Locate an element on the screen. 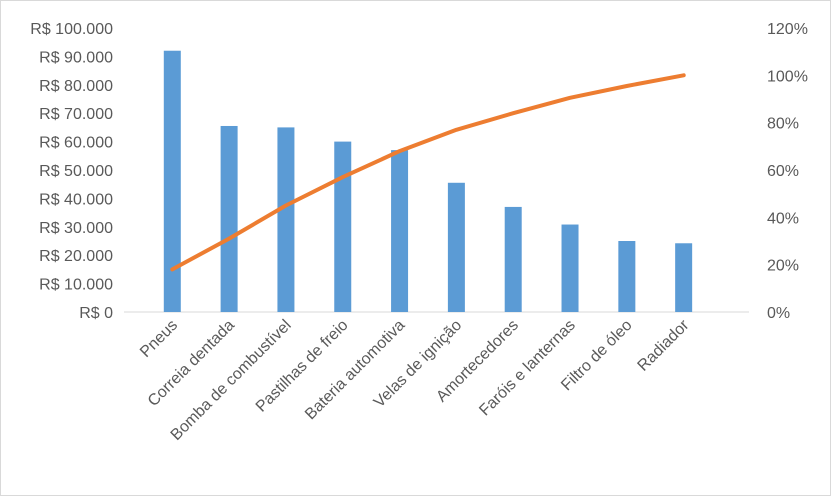 The width and height of the screenshot is (831, 496). x-category-label: Faróis e lanternas is located at coordinates (527, 368).